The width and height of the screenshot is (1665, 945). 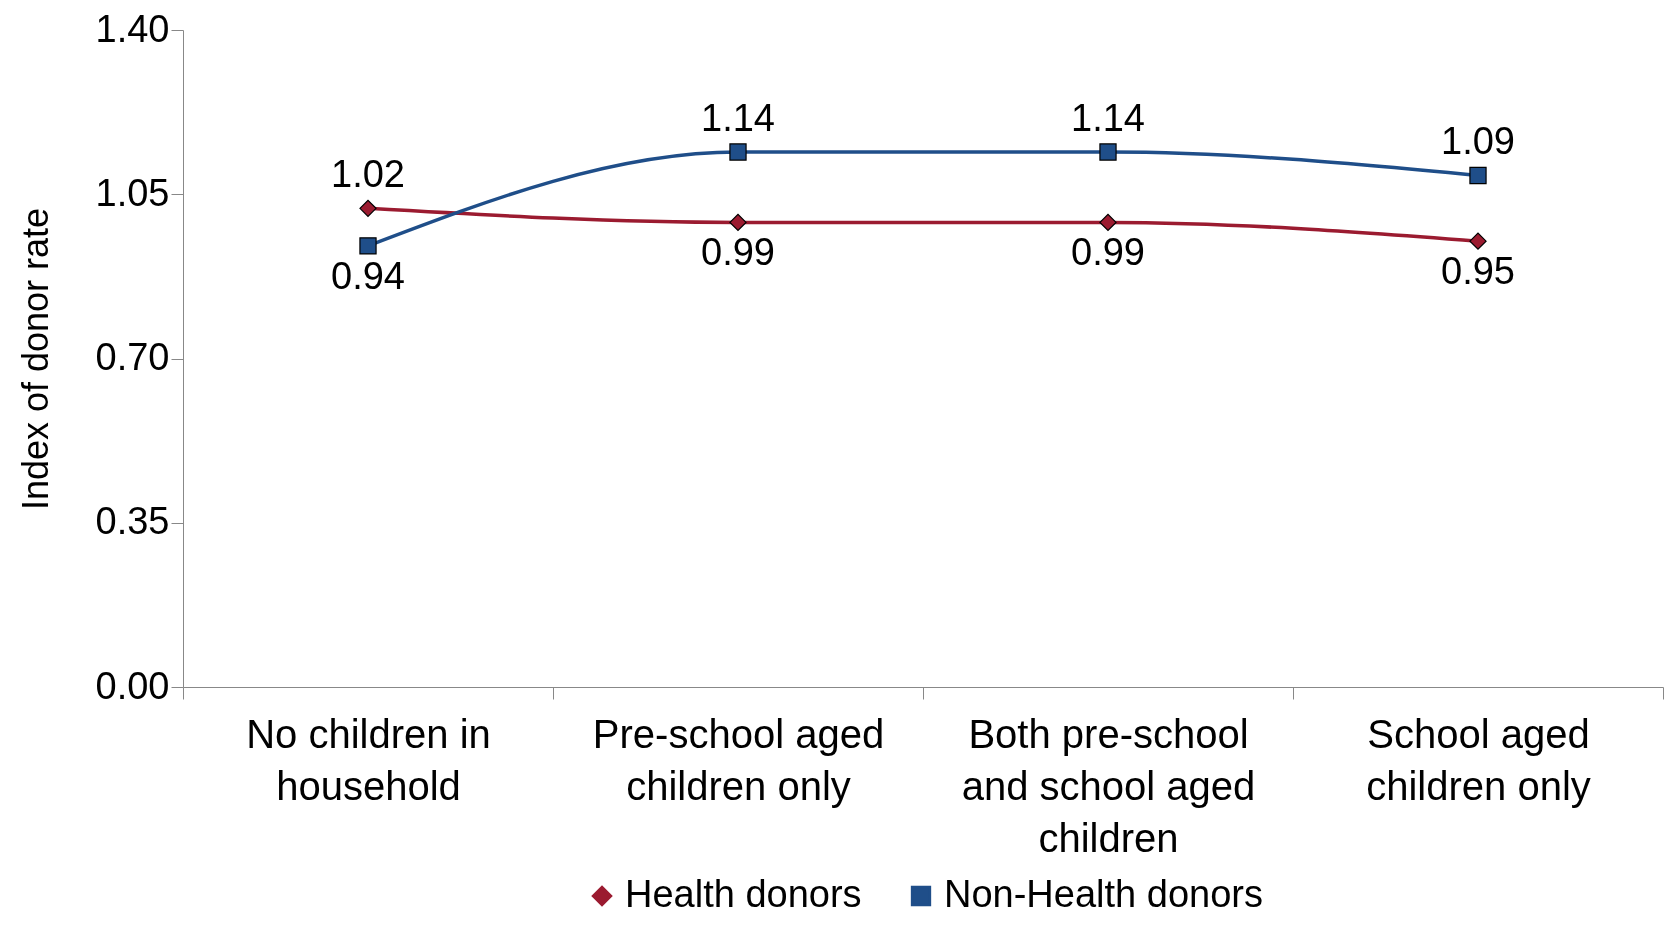 I want to click on data-label: 0.95, so click(x=1478, y=271).